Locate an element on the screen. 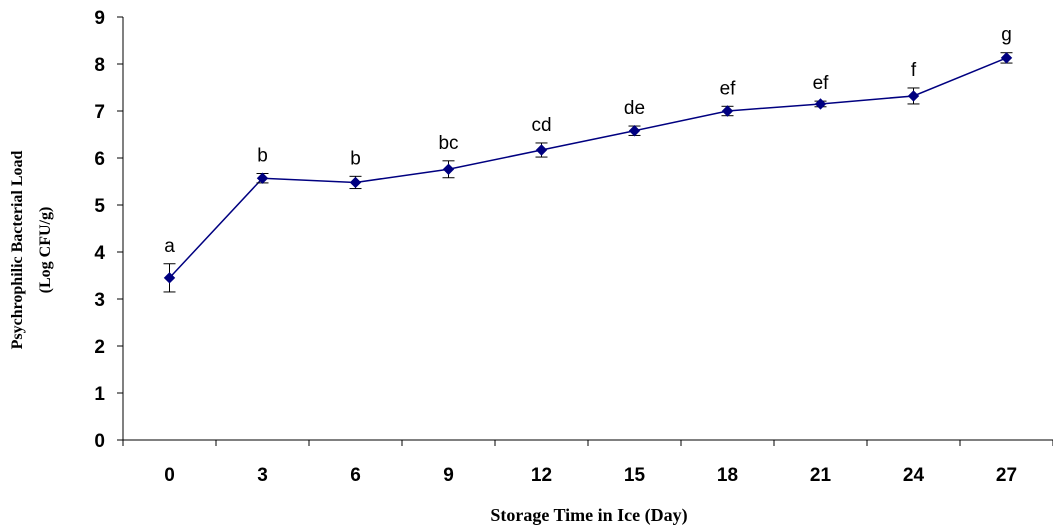 This screenshot has width=1053, height=530. significance-label: cd is located at coordinates (541, 125).